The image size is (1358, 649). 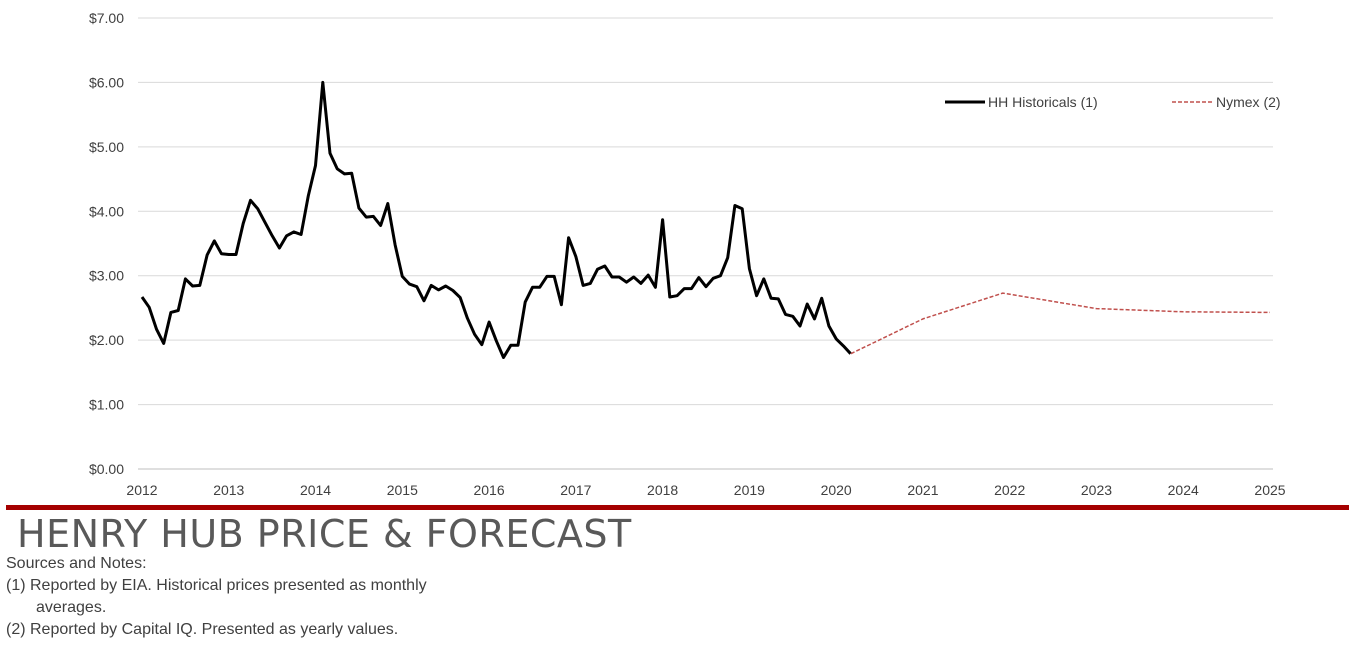 I want to click on x-tick-label: 2022, so click(x=1009, y=490).